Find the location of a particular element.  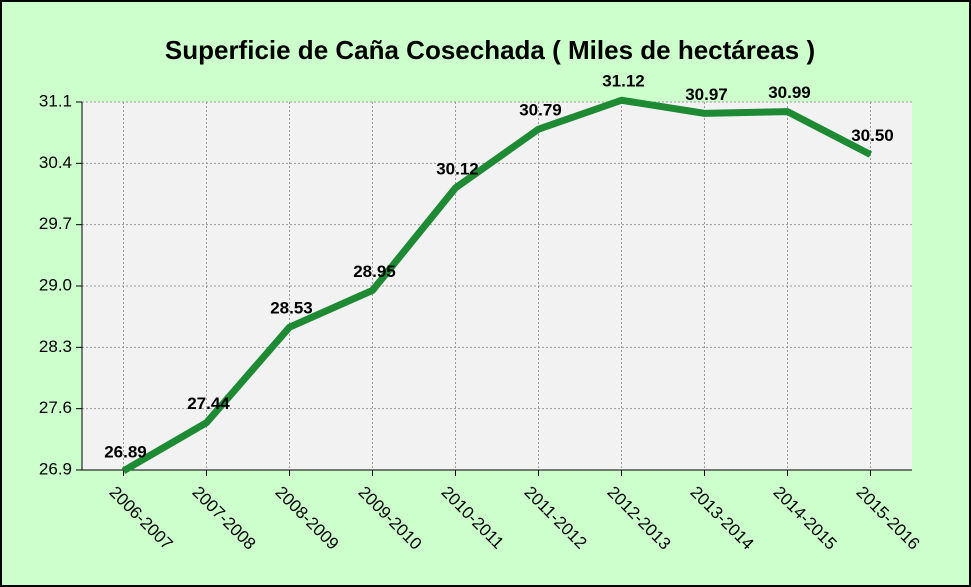

data-label: 30.79 is located at coordinates (540, 110).